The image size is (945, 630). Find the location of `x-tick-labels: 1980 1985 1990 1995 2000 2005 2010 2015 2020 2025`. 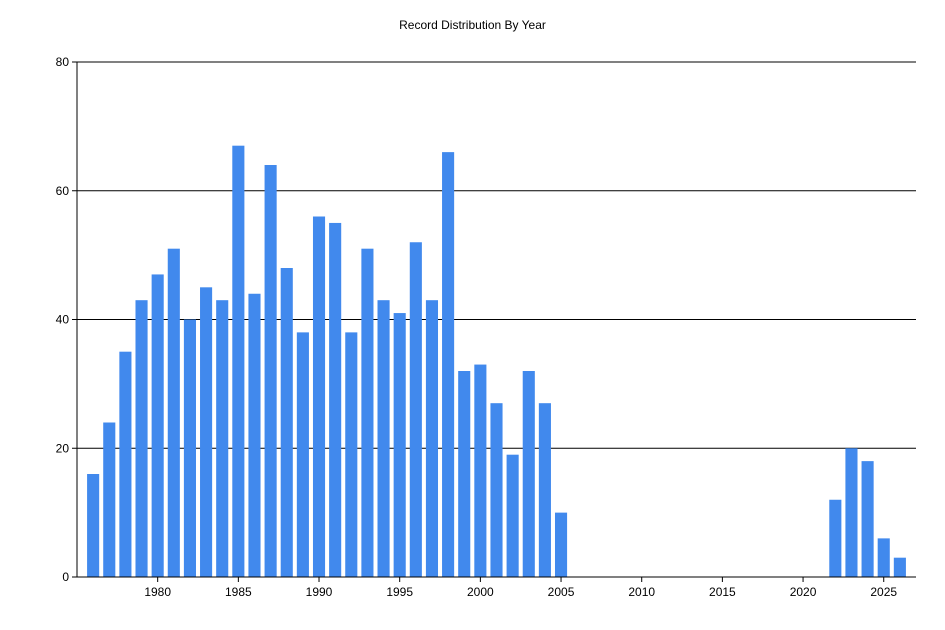

x-tick-labels: 1980 1985 1990 1995 2000 2005 2010 2015 2020 2025 is located at coordinates (520, 592).